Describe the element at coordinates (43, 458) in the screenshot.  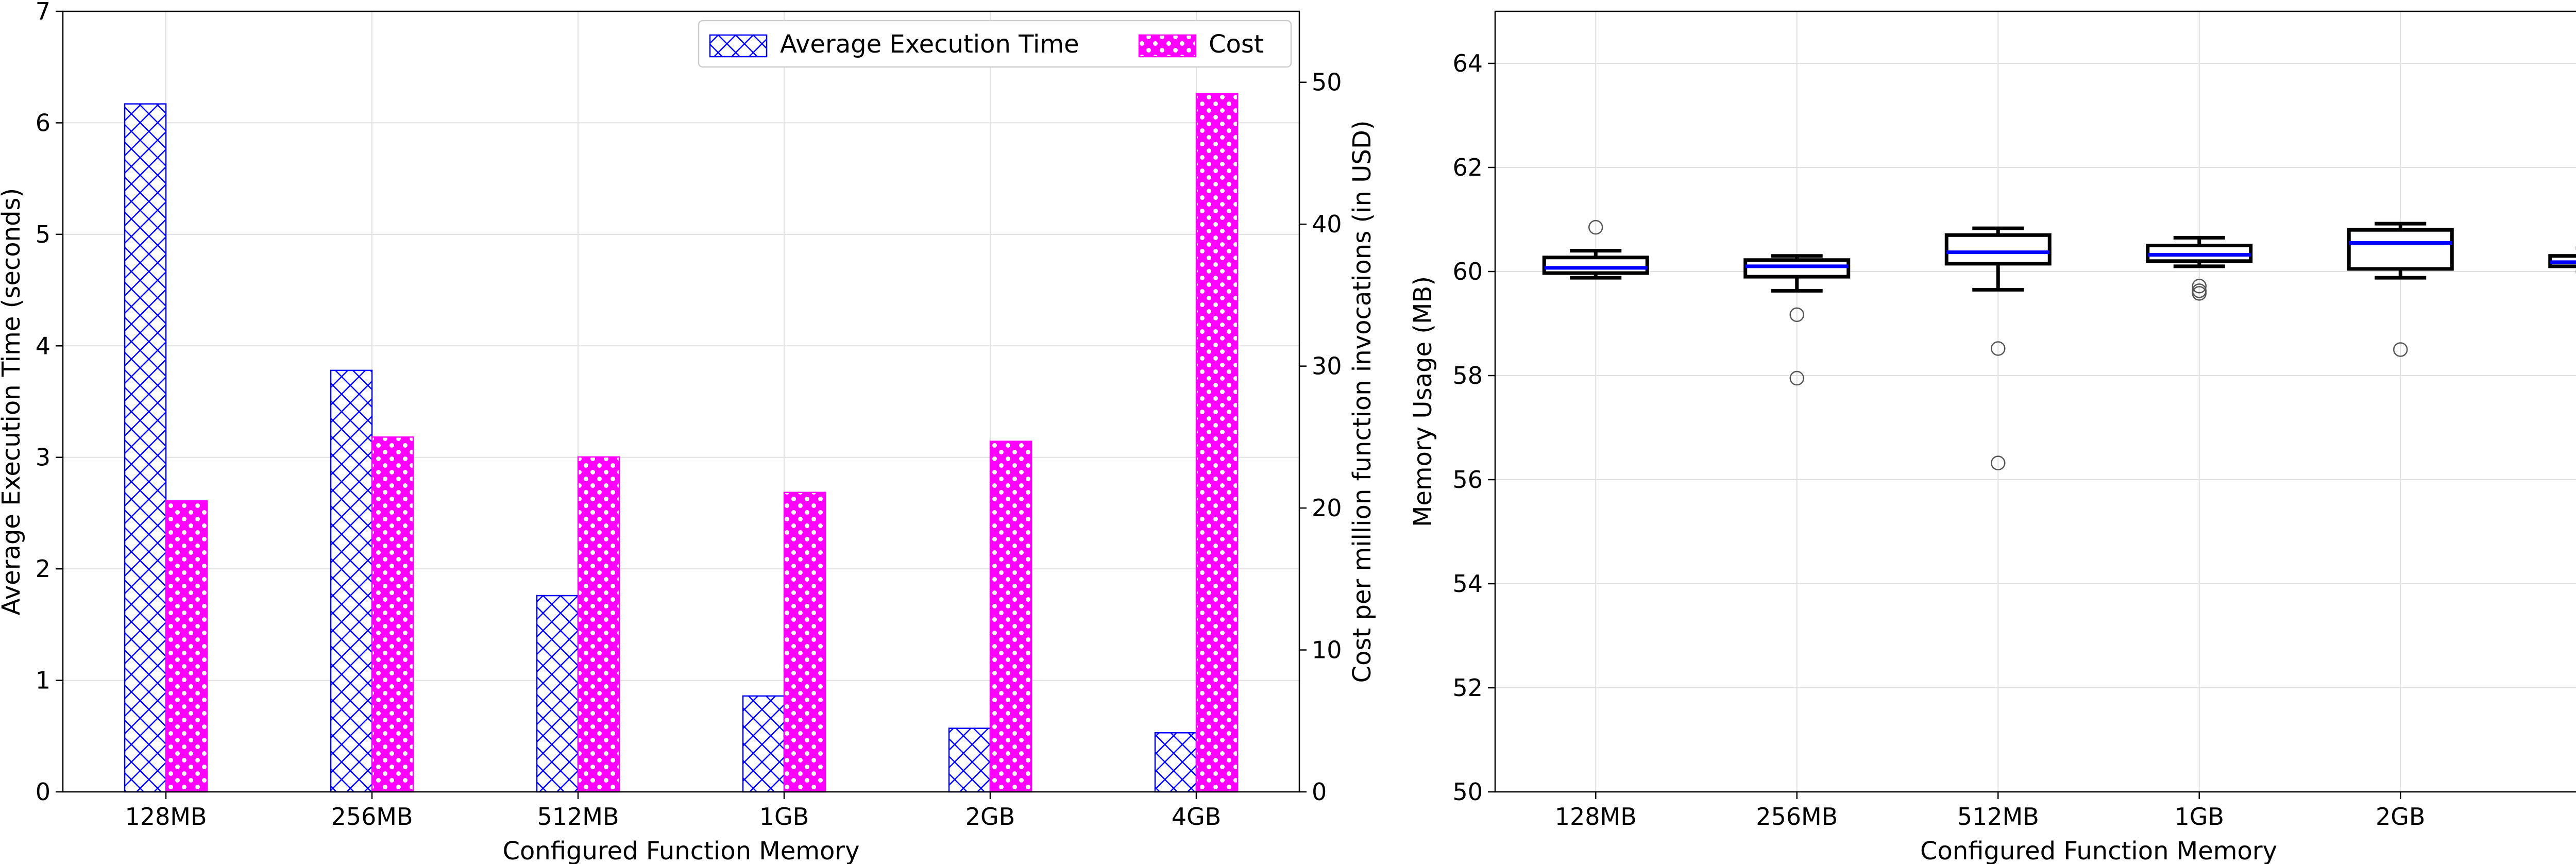
I see `left-y-tick-label: 3` at that location.